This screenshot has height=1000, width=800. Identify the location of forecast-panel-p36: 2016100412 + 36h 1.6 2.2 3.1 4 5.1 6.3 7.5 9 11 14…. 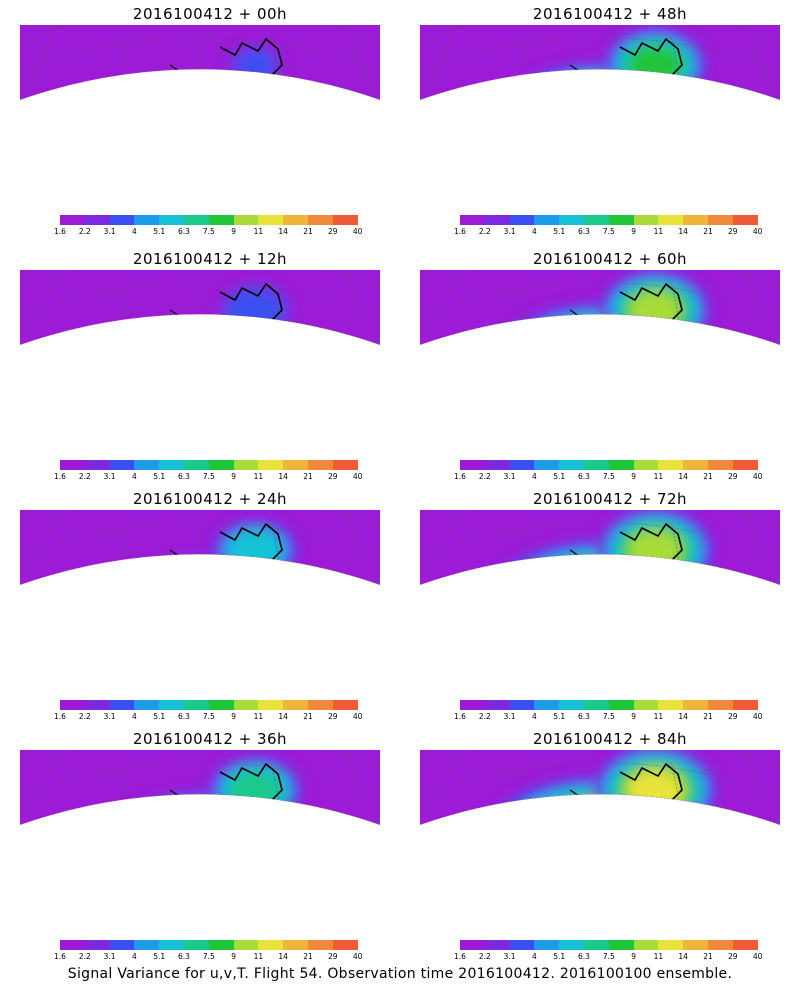
(210, 846).